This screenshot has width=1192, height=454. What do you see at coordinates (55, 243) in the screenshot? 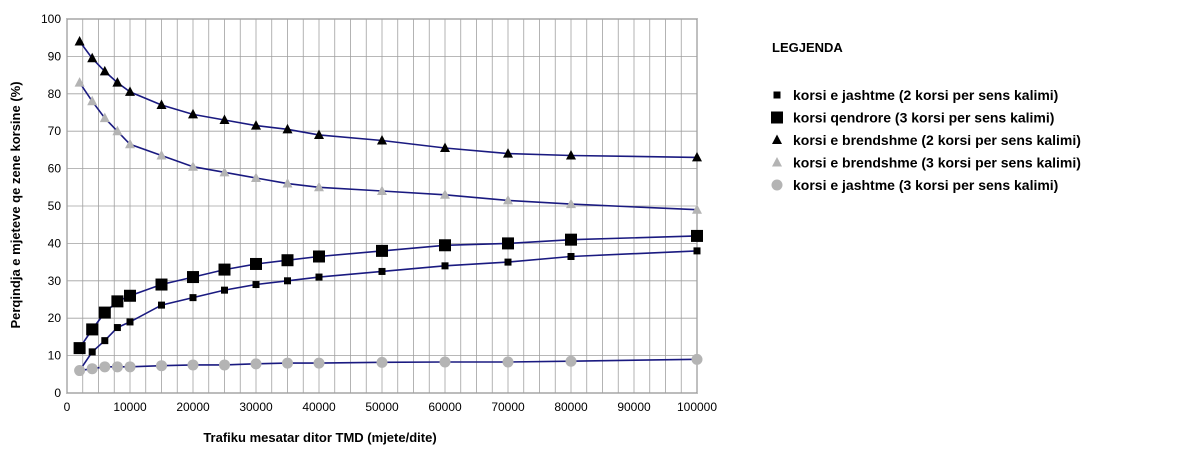
I see `y-tick-label: 40` at bounding box center [55, 243].